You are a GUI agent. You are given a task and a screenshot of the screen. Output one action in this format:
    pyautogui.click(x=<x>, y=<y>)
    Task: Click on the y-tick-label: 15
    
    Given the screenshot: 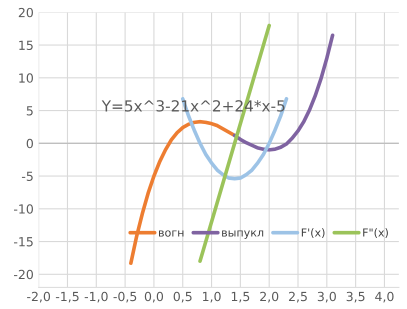 What is the action you would take?
    pyautogui.click(x=26, y=45)
    